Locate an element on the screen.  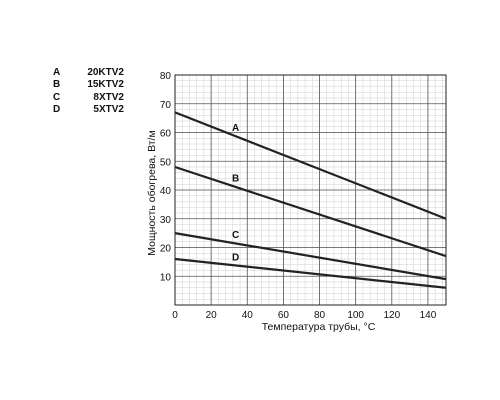
x-tick-label: 80 is located at coordinates (320, 315).